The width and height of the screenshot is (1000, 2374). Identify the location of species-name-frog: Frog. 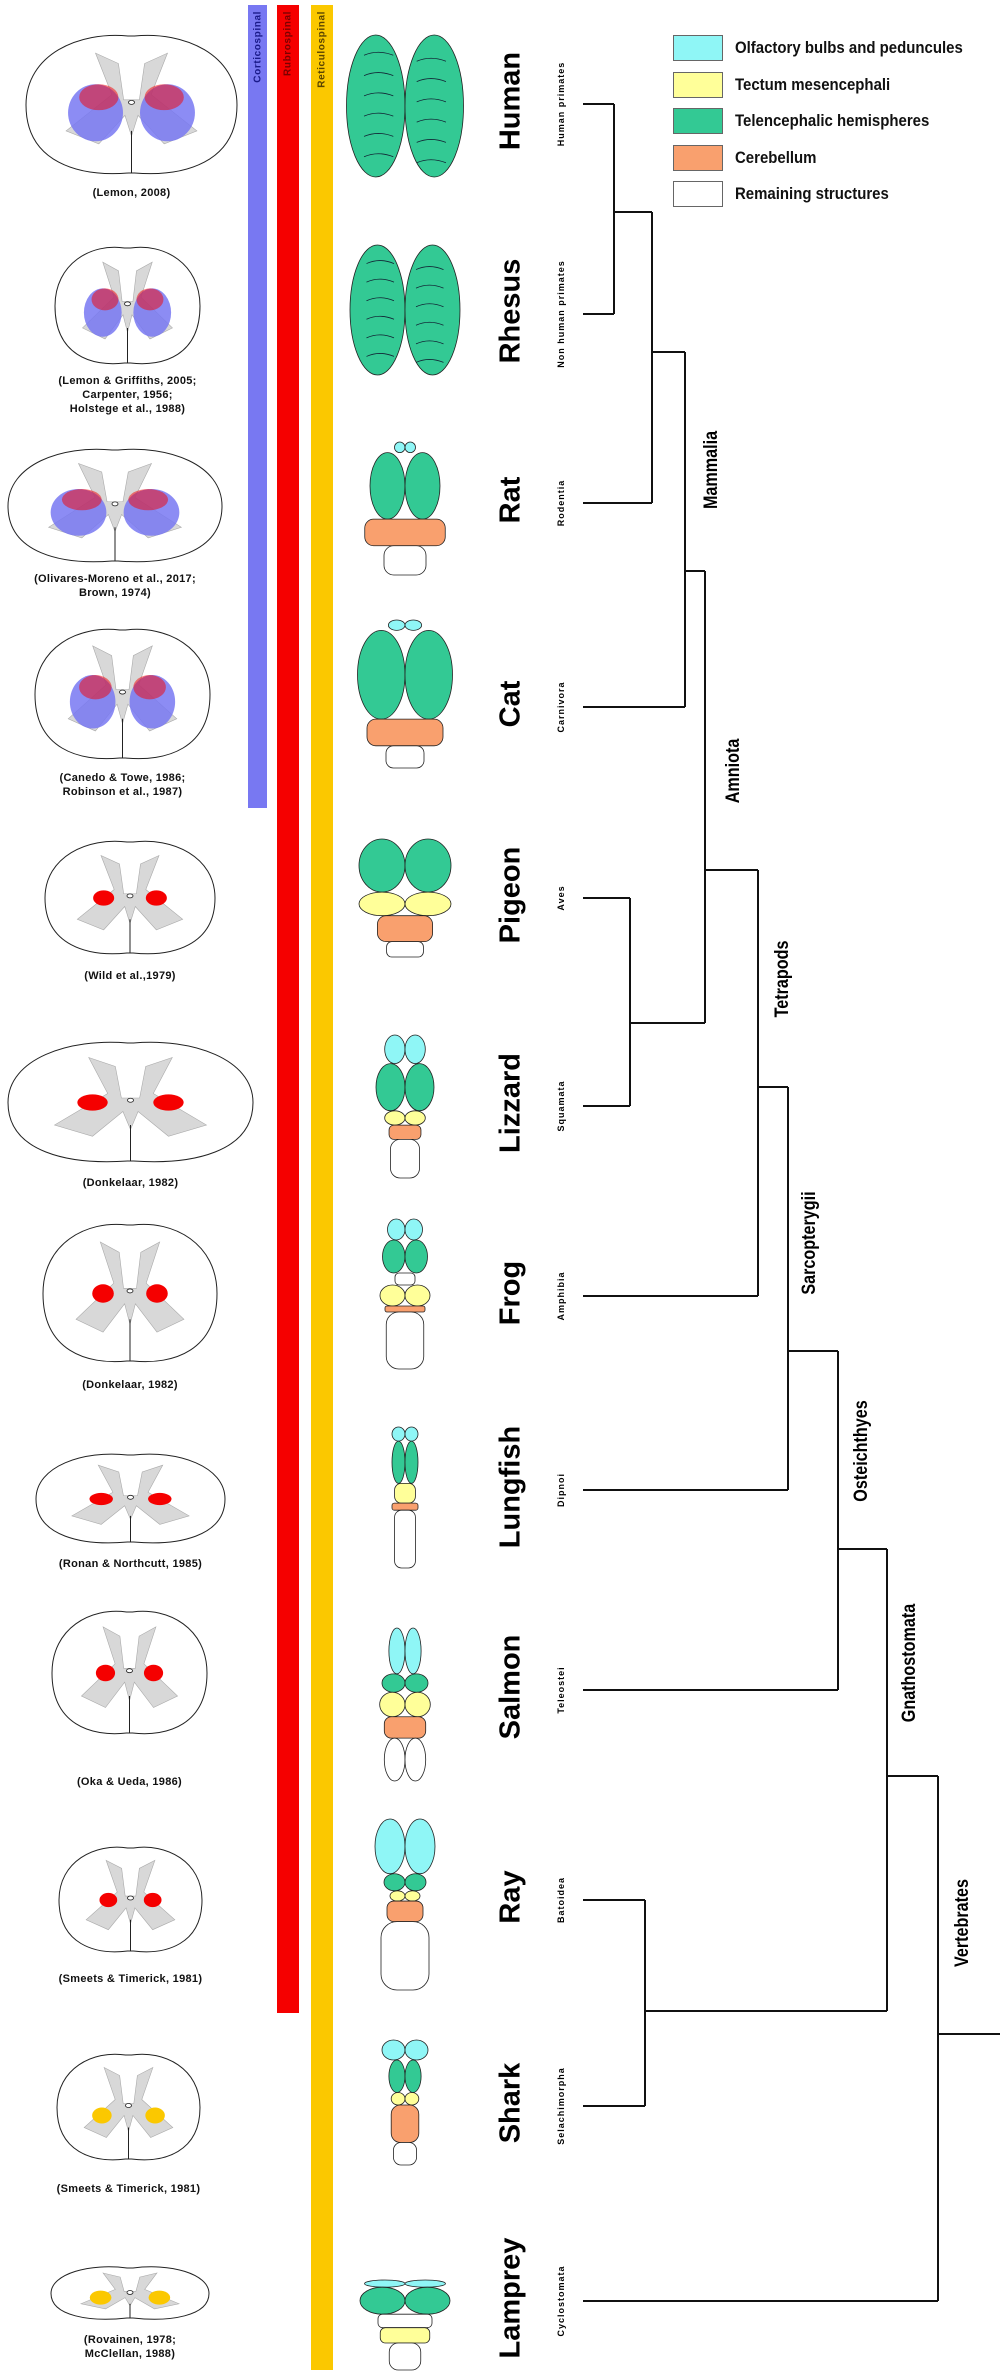
(510, 1293).